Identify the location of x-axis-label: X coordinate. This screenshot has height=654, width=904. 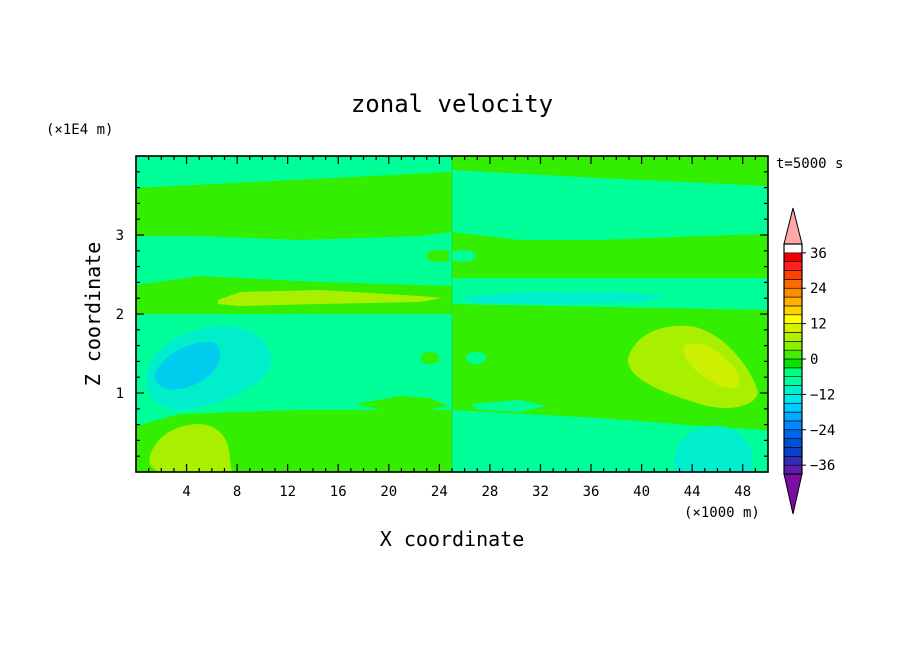
(452, 539).